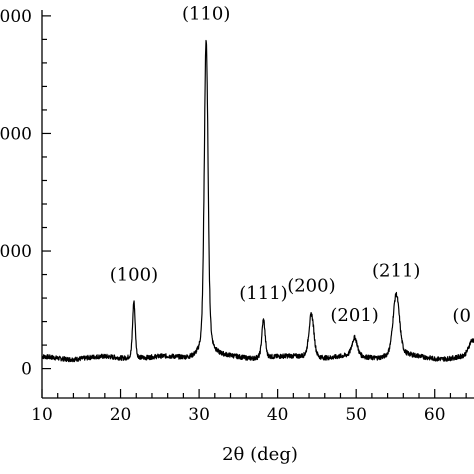 The width and height of the screenshot is (474, 474). What do you see at coordinates (263, 293) in the screenshot?
I see `peak-label: (111)` at bounding box center [263, 293].